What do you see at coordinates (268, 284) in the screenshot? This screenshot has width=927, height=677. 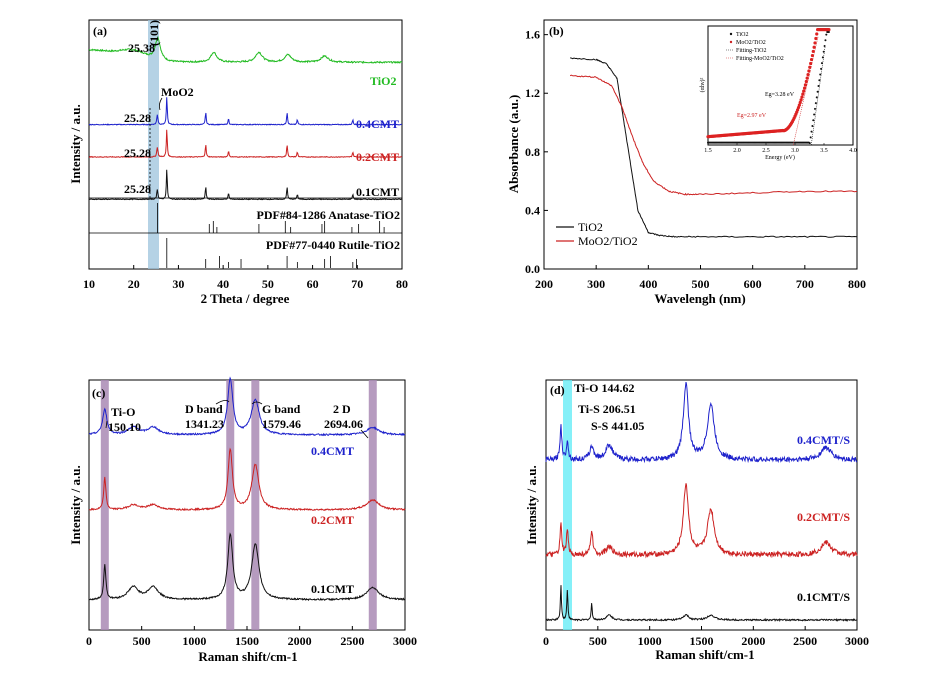 I see `x-tick-label: 50` at bounding box center [268, 284].